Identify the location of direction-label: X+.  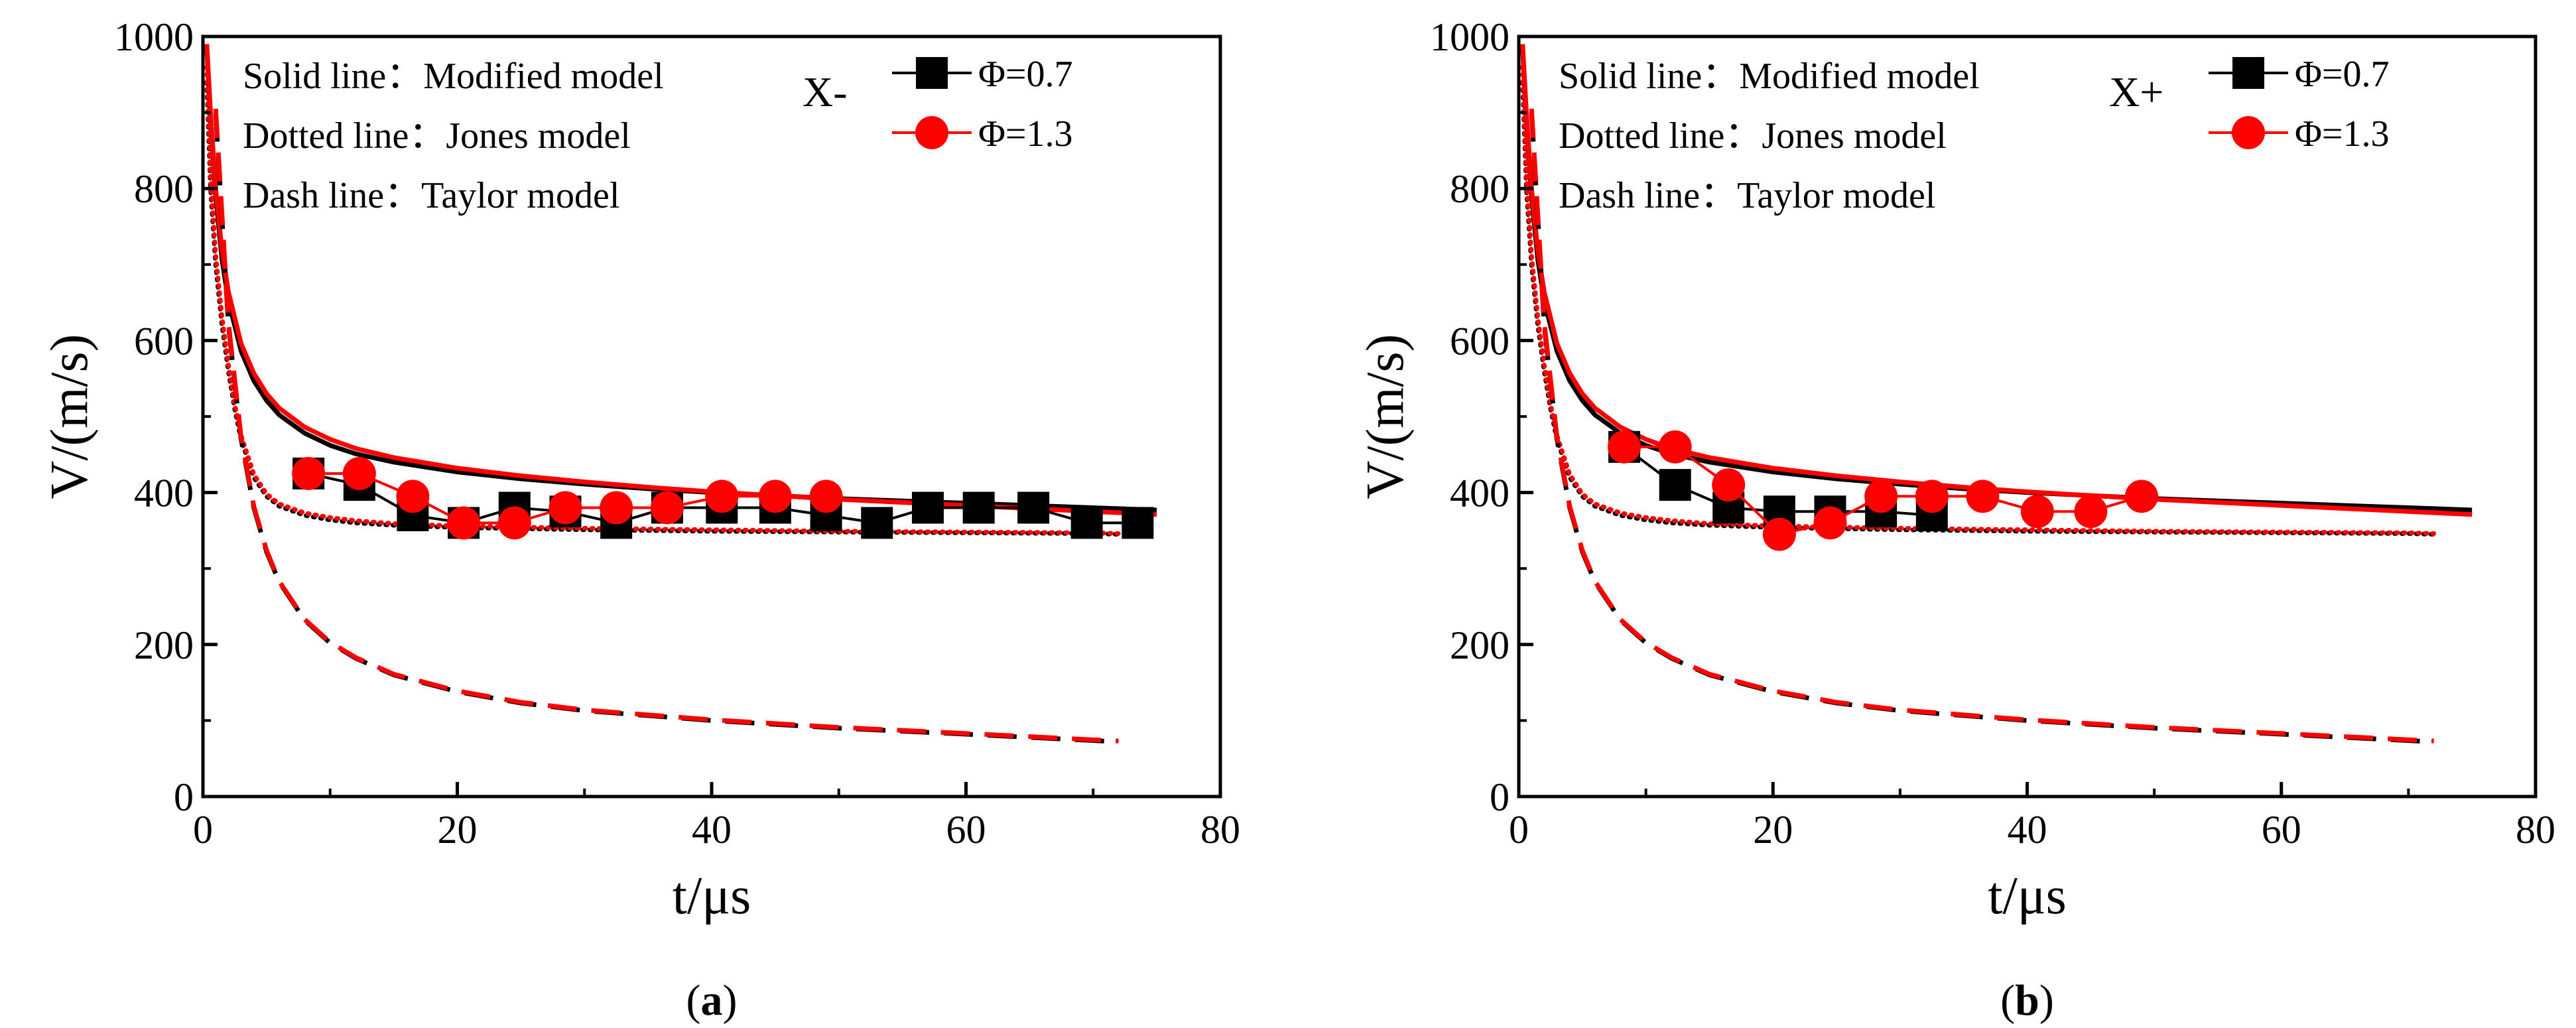
(2136, 91).